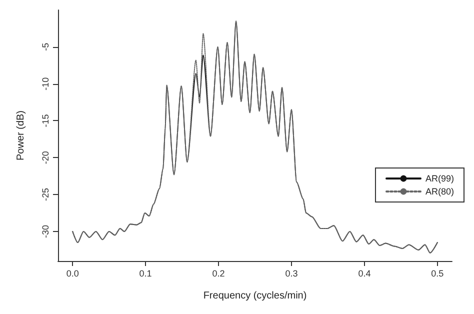  I want to click on y-axis-title: Power (dB), so click(21, 135).